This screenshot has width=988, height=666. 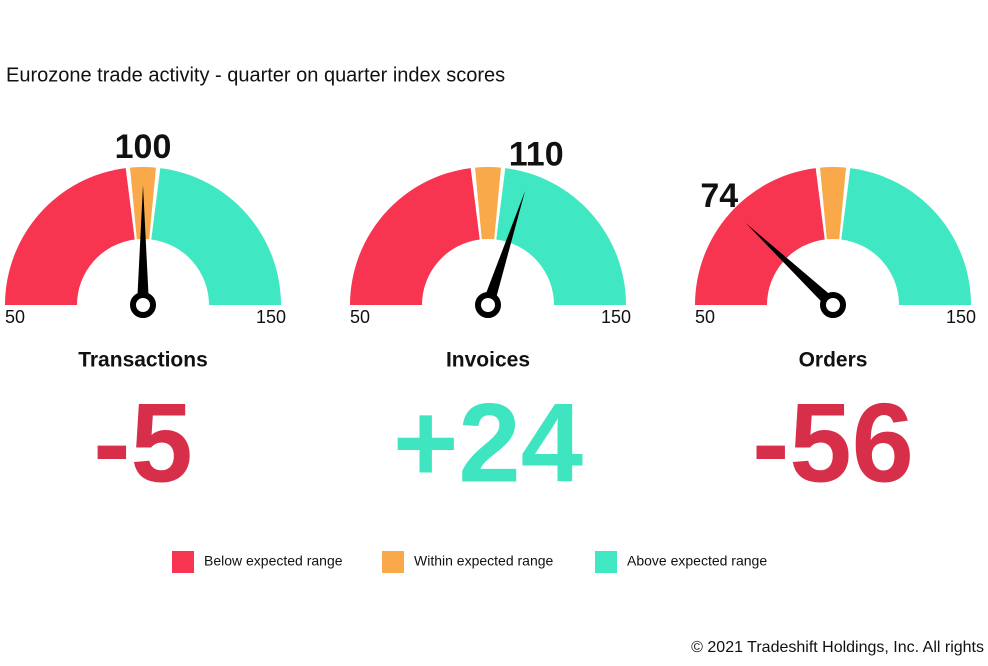 What do you see at coordinates (488, 443) in the screenshot?
I see `change-value: +24` at bounding box center [488, 443].